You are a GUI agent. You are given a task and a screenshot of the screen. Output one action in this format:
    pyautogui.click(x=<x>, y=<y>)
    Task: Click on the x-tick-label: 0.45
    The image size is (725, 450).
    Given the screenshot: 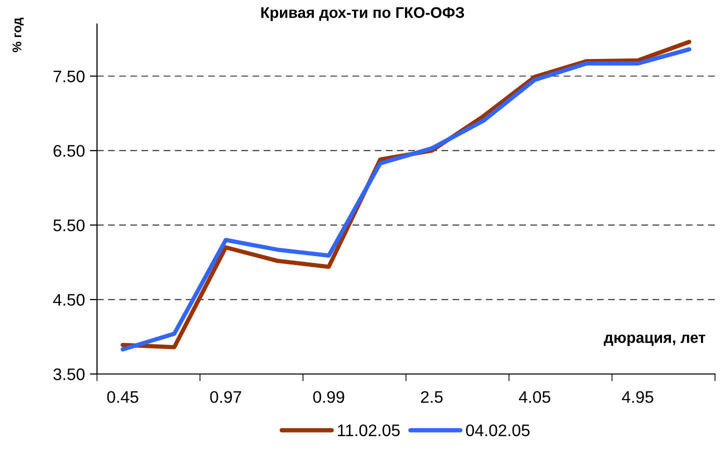 What is the action you would take?
    pyautogui.click(x=122, y=397)
    